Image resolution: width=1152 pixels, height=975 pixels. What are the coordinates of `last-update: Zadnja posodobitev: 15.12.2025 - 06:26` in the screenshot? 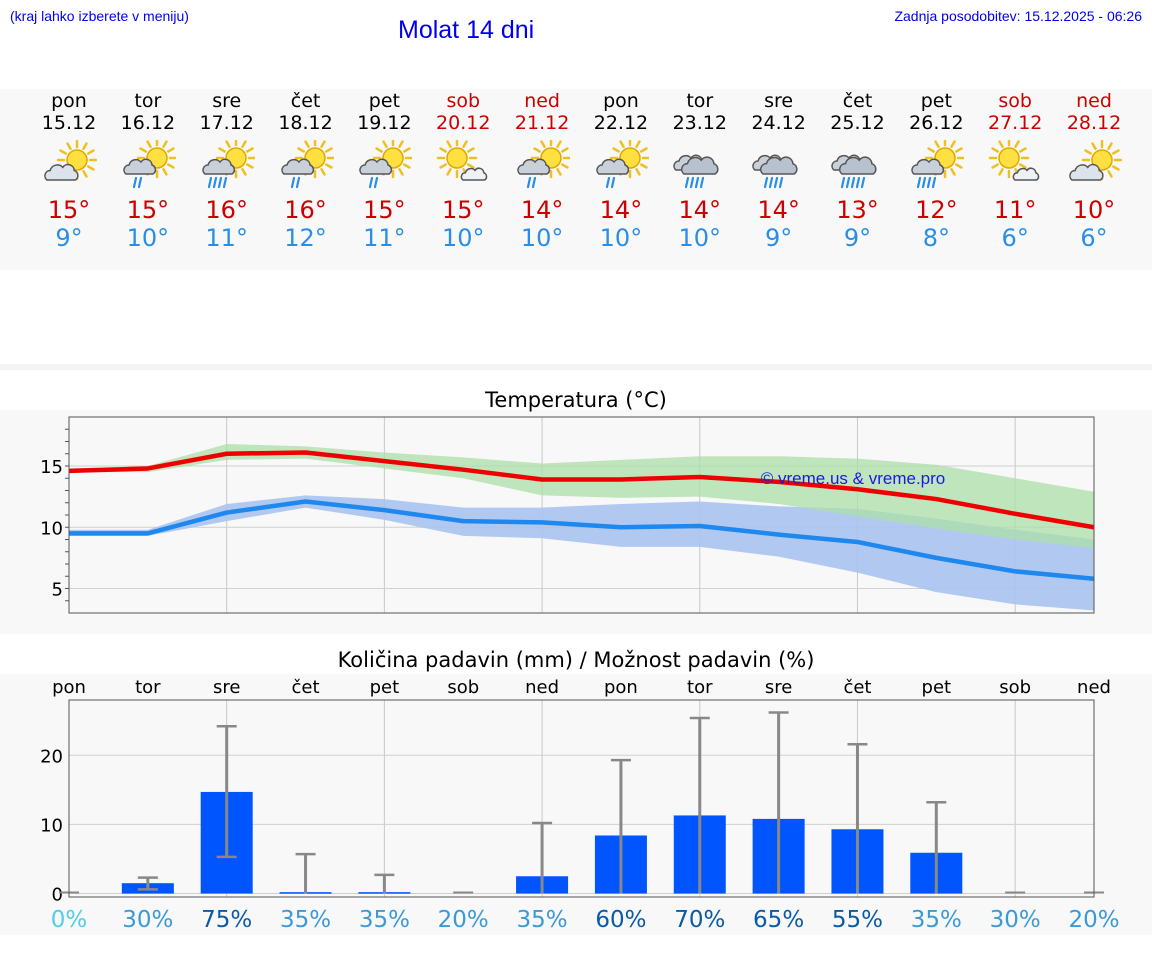 It's located at (1018, 16).